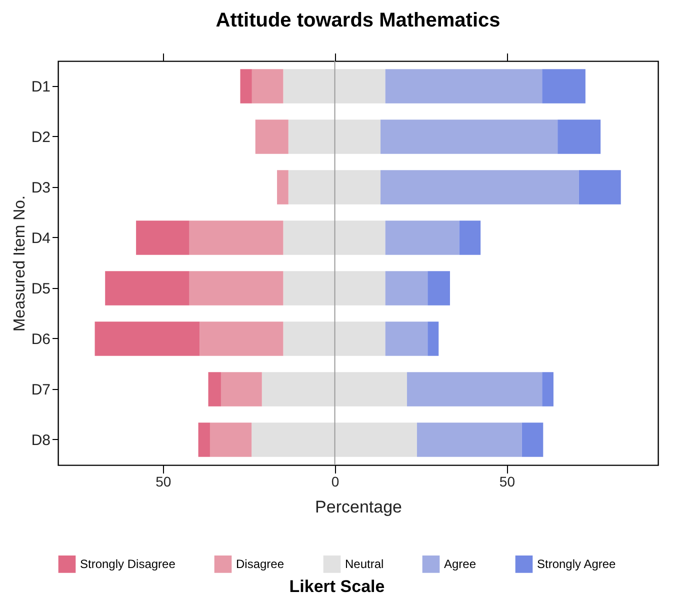 The height and width of the screenshot is (609, 686). I want to click on legend-label: Agree, so click(460, 564).